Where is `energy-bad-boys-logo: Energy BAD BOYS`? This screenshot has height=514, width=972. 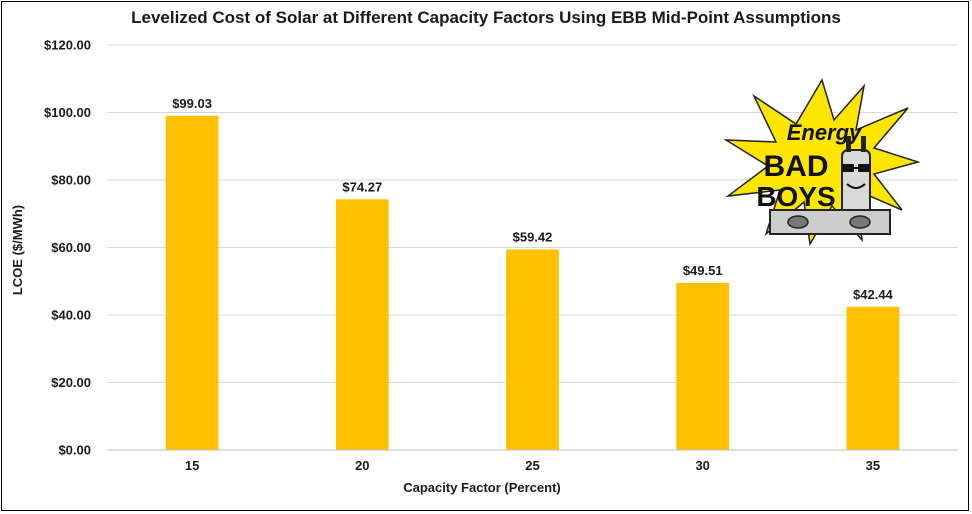 energy-bad-boys-logo: Energy BAD BOYS is located at coordinates (822, 162).